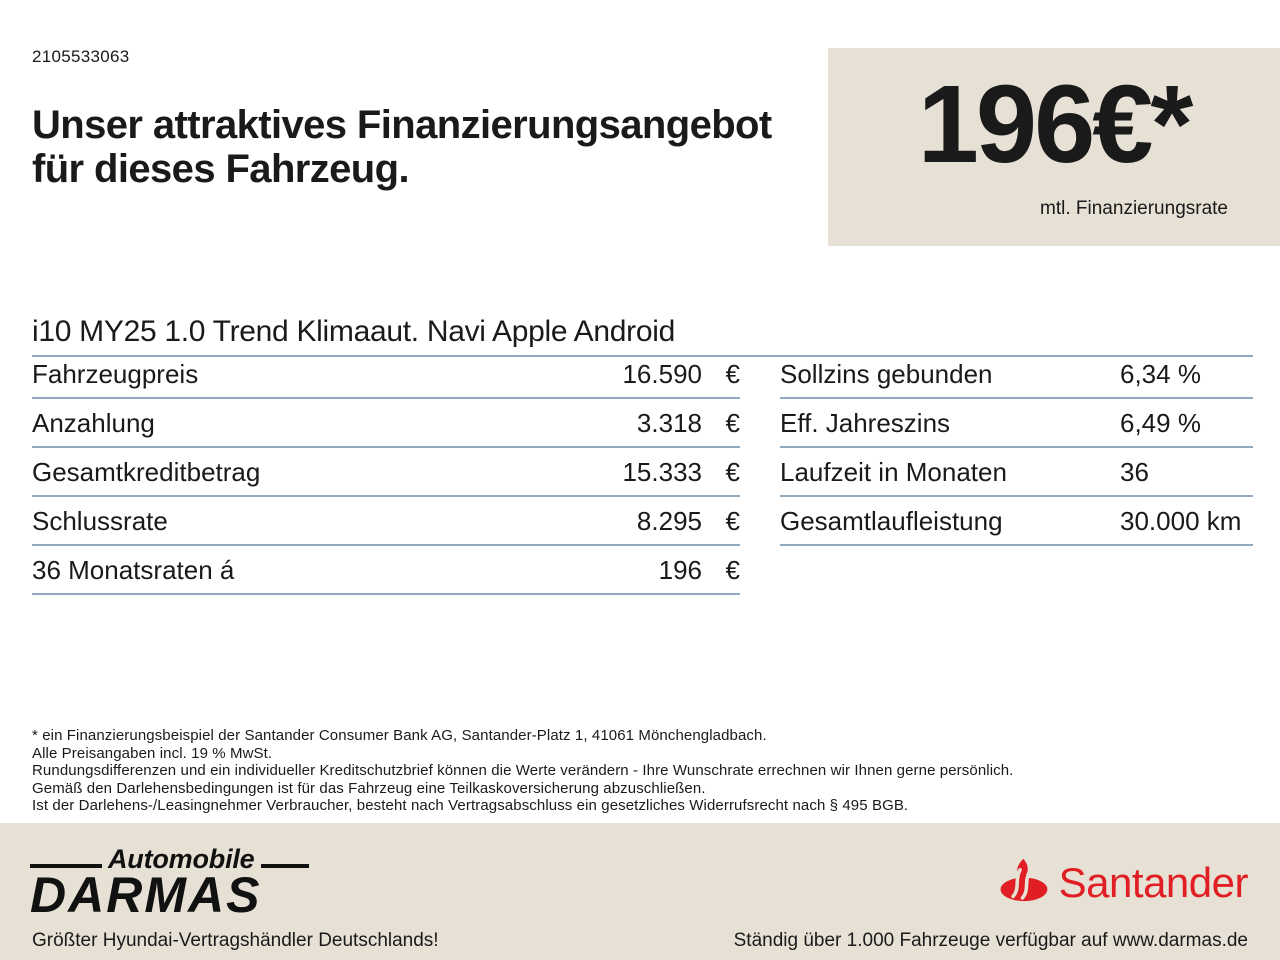 Image resolution: width=1280 pixels, height=960 pixels. Describe the element at coordinates (669, 423) in the screenshot. I see `row-value: 3.318` at that location.